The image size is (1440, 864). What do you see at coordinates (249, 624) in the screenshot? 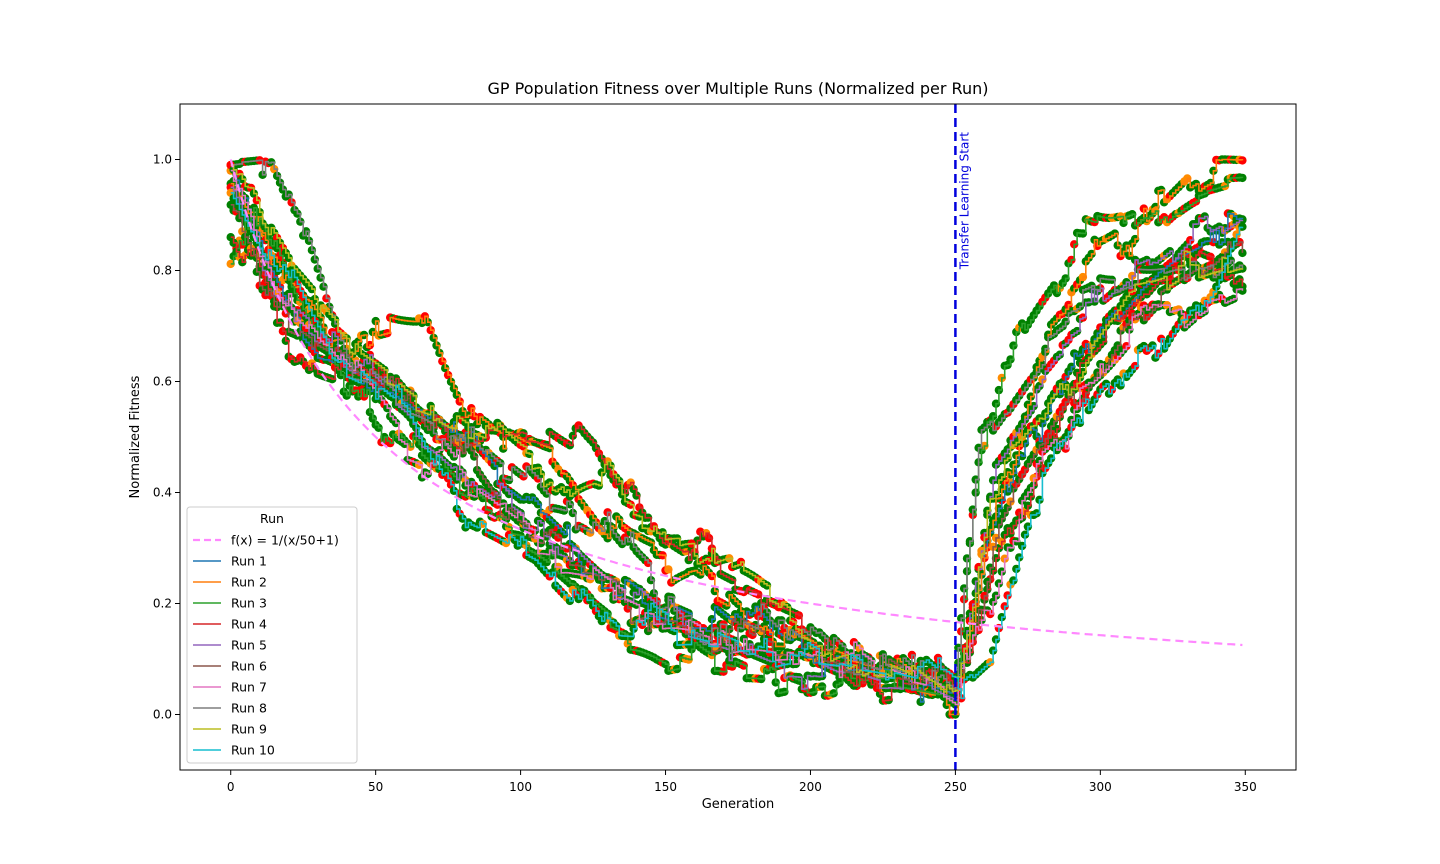
I see `legend-entry-label: Run 4` at bounding box center [249, 624].